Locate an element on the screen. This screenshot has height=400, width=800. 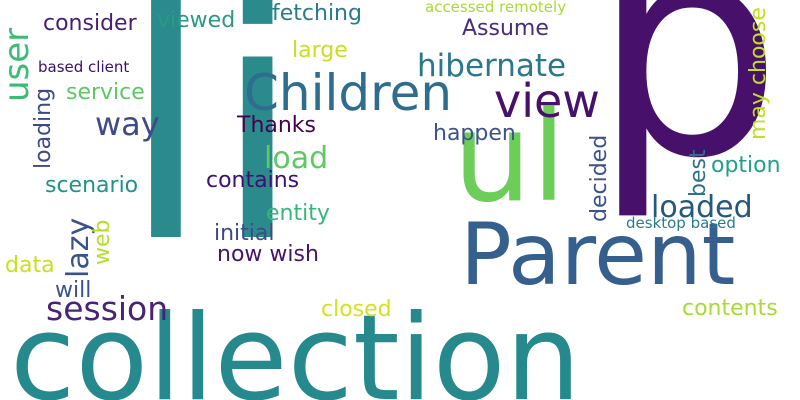
word-happen: happen is located at coordinates (474, 133).